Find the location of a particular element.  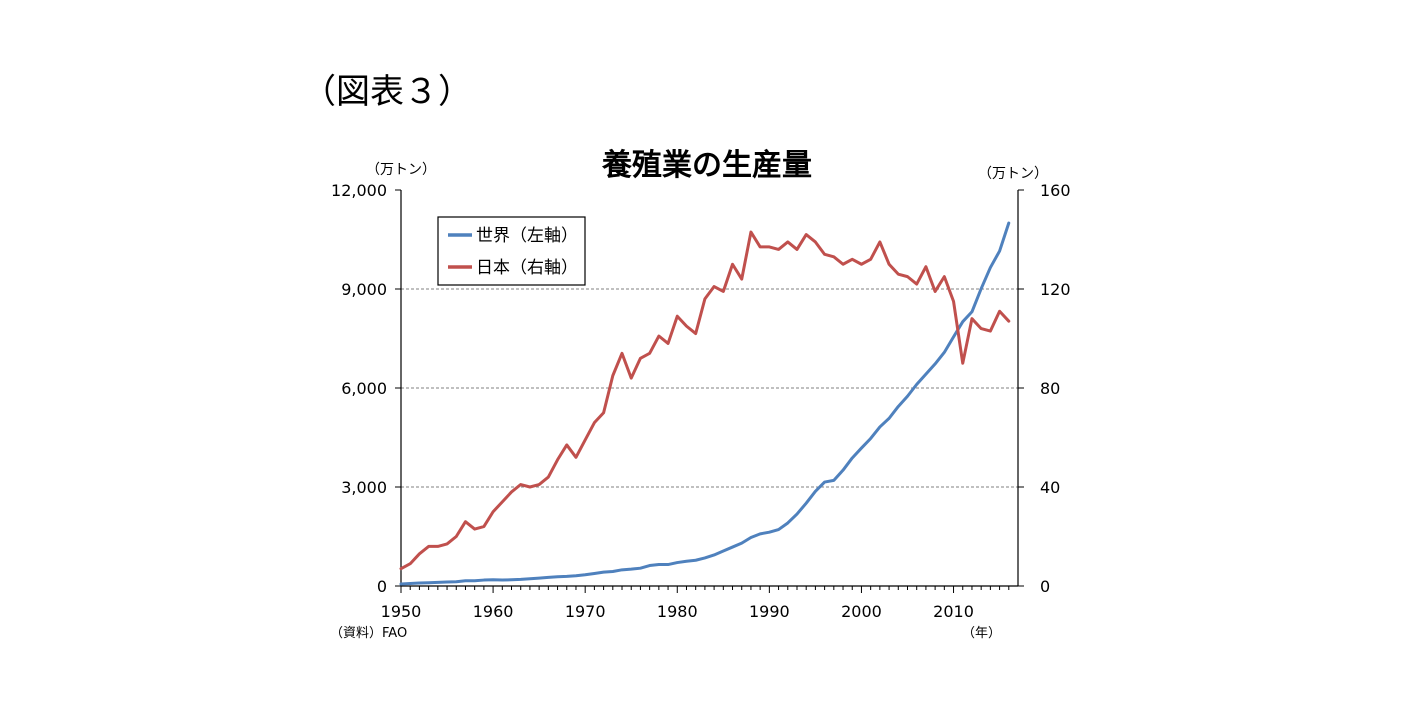

y-right-tick-label: 160 is located at coordinates (1055, 190).